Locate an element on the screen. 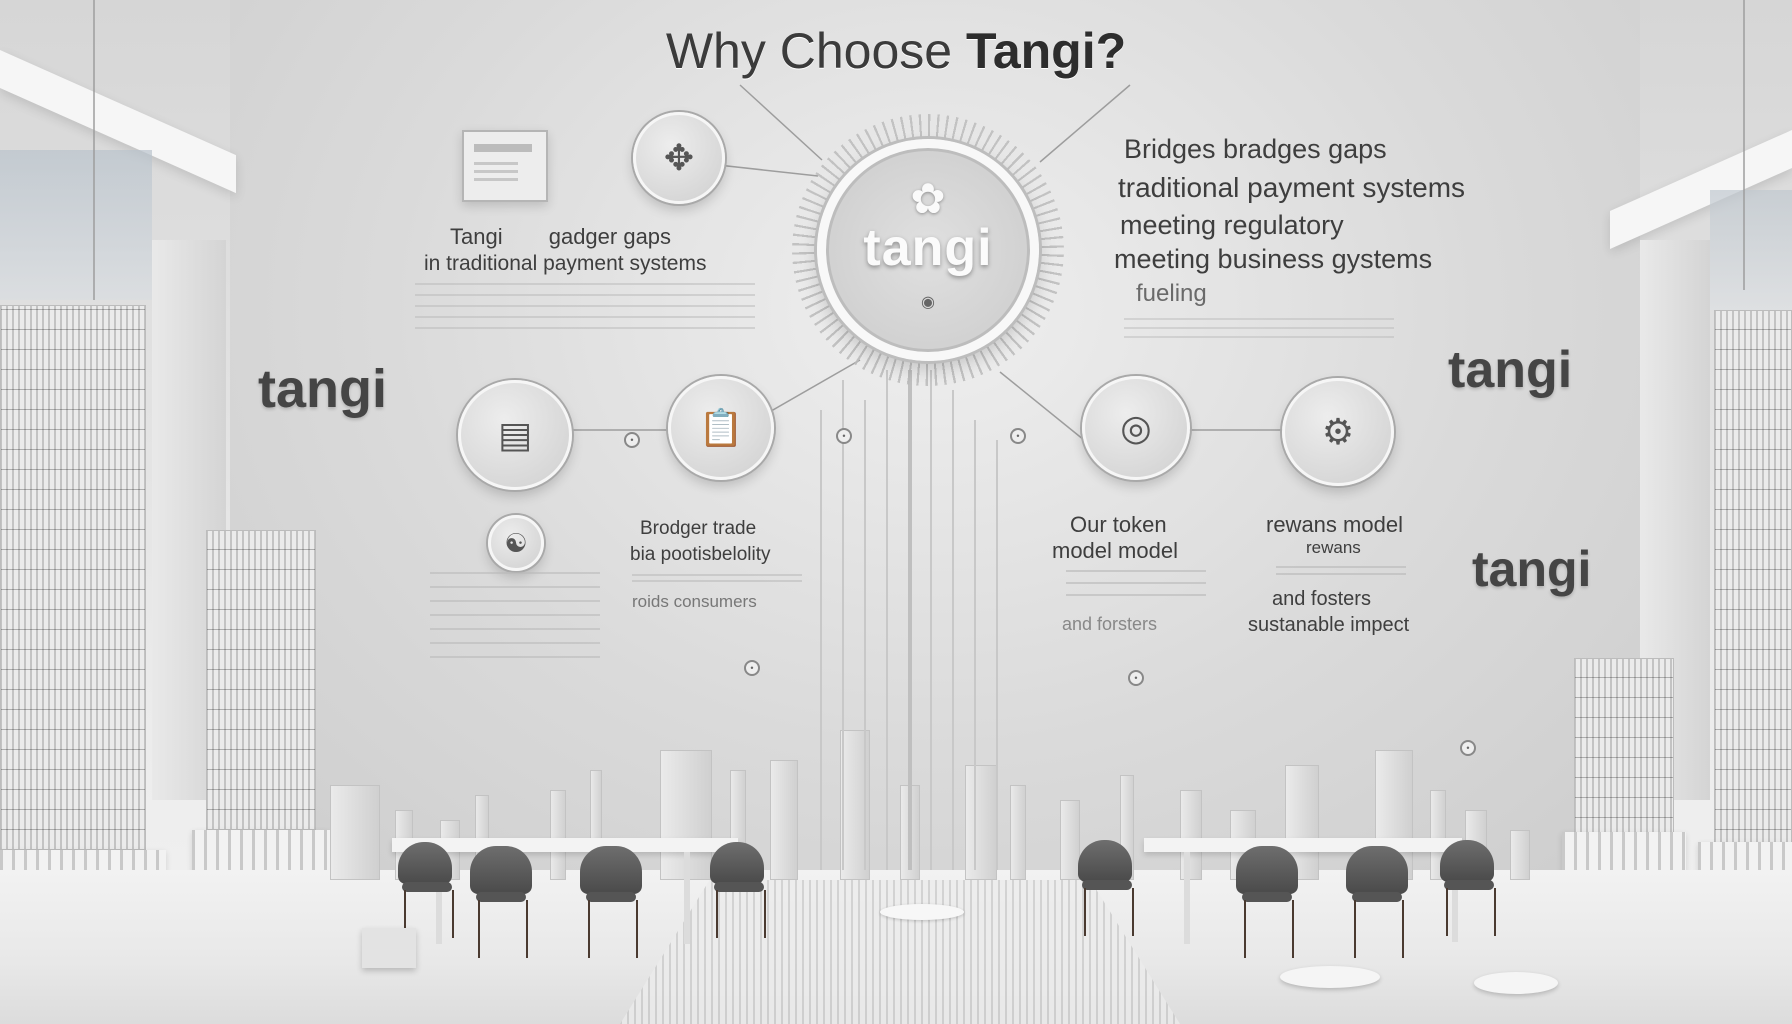 The height and width of the screenshot is (1024, 1792). mid-right-line1: Our token is located at coordinates (1118, 524).